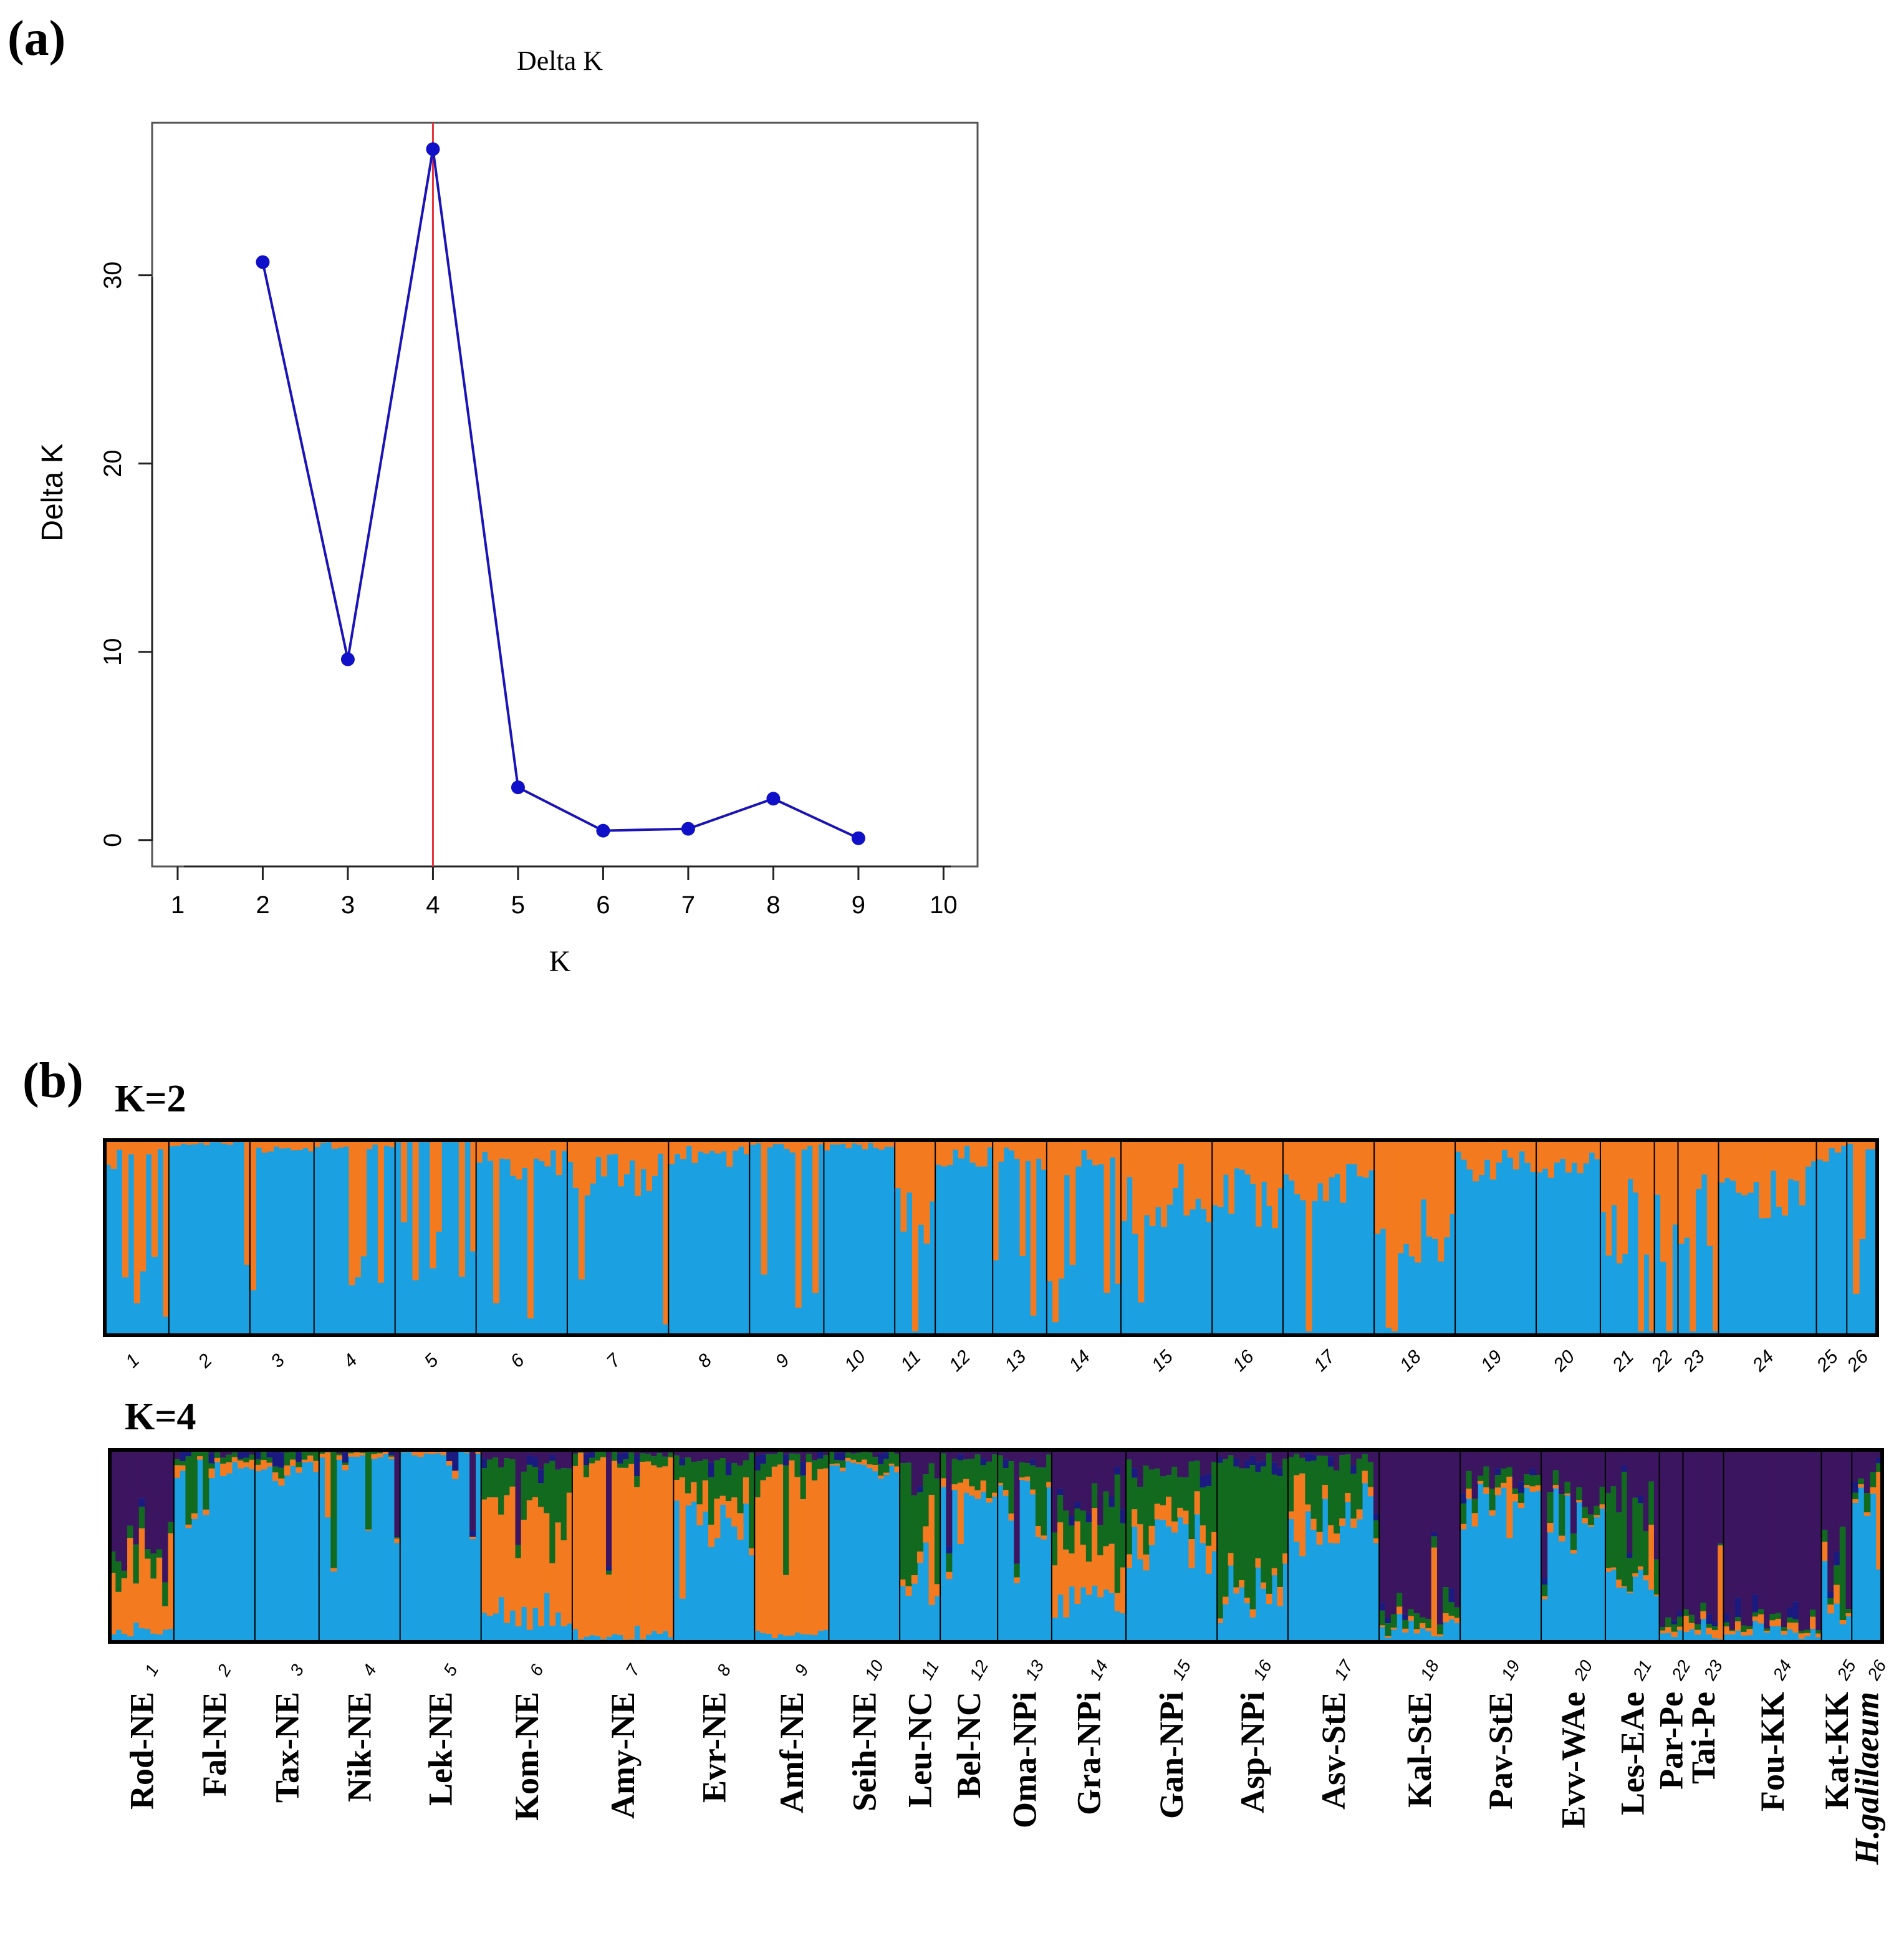  Describe the element at coordinates (1325, 1361) in the screenshot. I see `k2-population-number: 17` at that location.